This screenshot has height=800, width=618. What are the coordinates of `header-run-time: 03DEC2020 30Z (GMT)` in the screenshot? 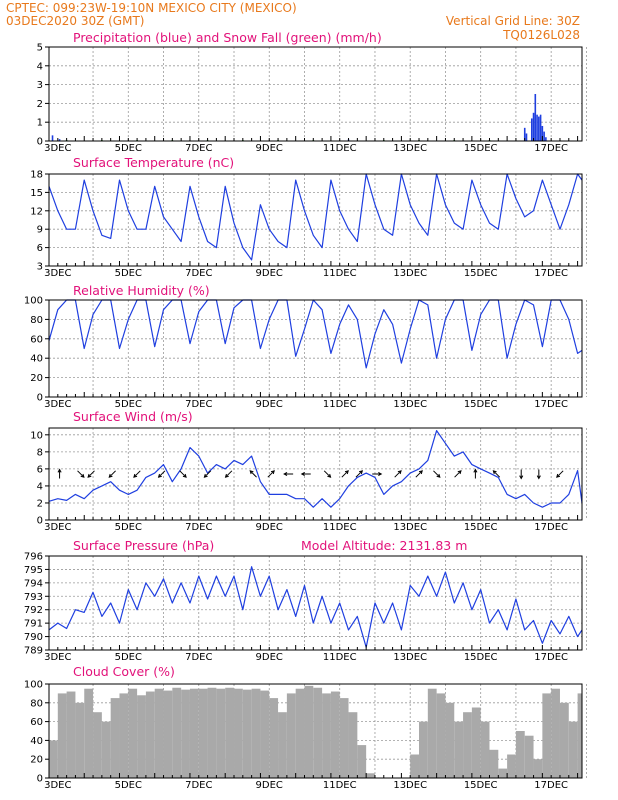 It's located at (75, 21).